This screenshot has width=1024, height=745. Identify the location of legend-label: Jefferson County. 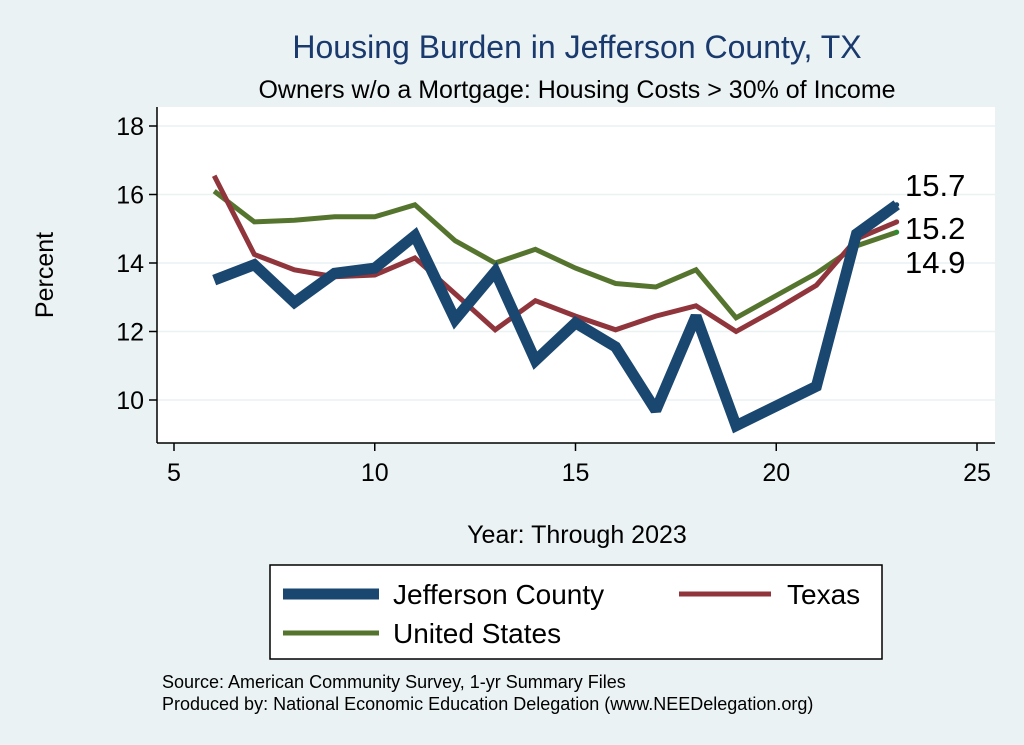
(498, 594).